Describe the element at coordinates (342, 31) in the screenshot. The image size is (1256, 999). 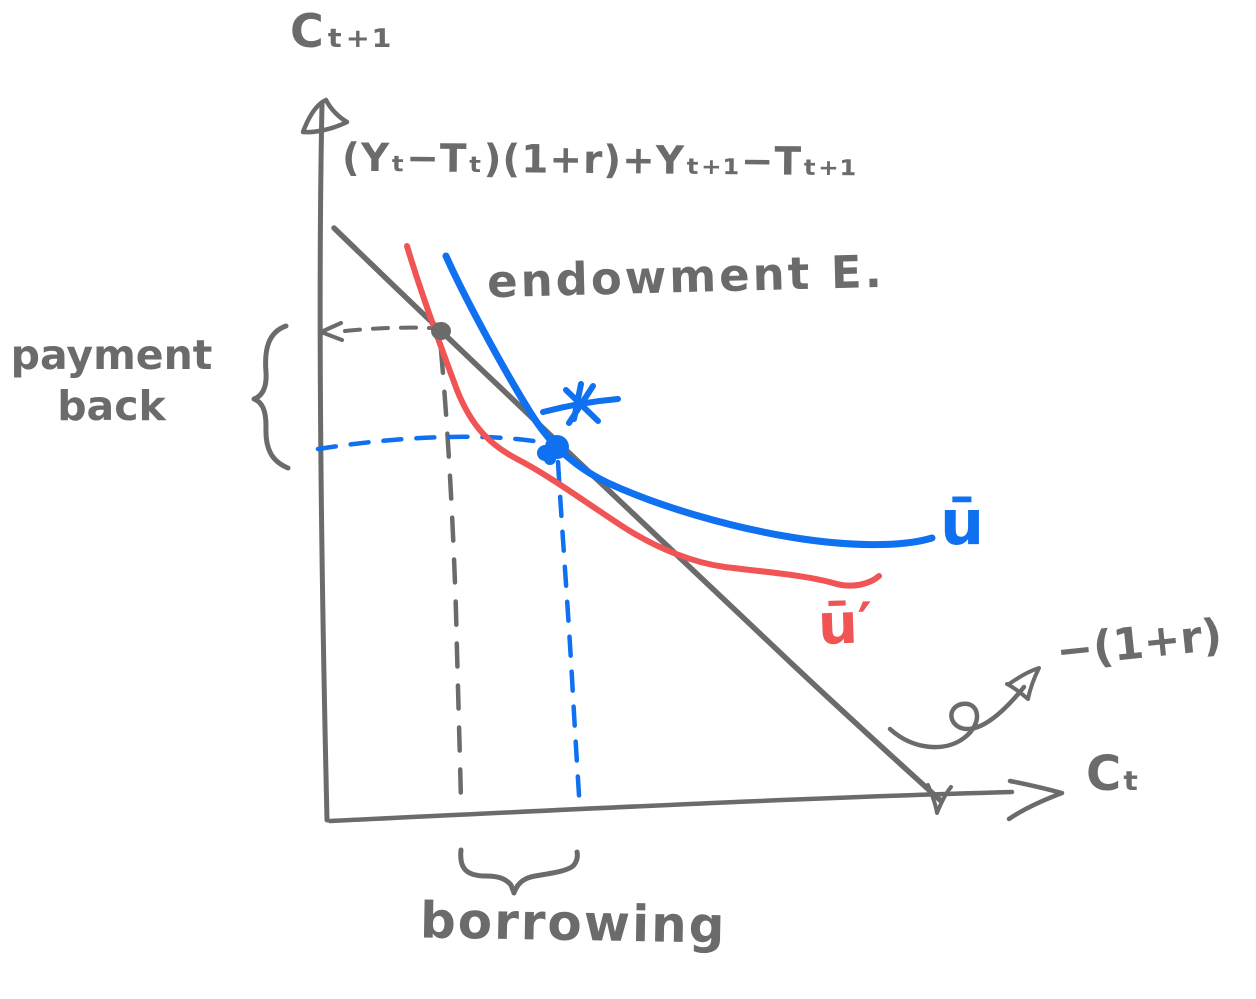
I see `y-axis-label: Cₜ₊₁` at that location.